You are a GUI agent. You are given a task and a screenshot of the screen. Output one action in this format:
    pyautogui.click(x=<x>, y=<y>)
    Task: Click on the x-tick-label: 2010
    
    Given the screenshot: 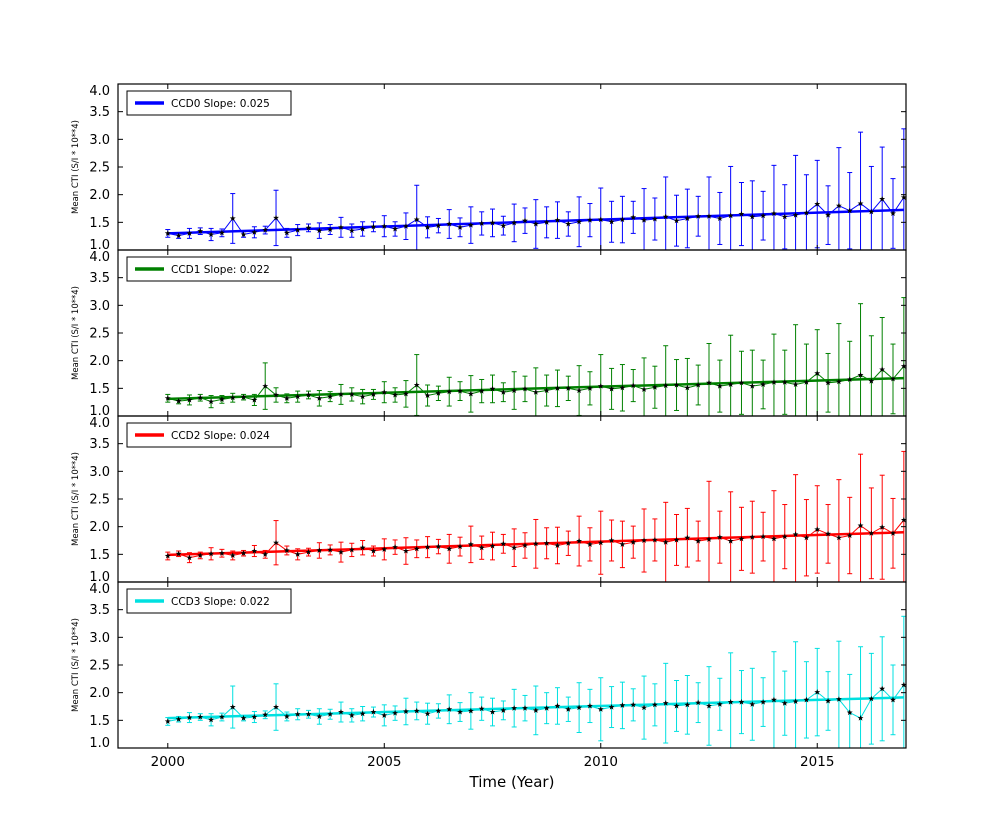 What is the action you would take?
    pyautogui.click(x=601, y=762)
    